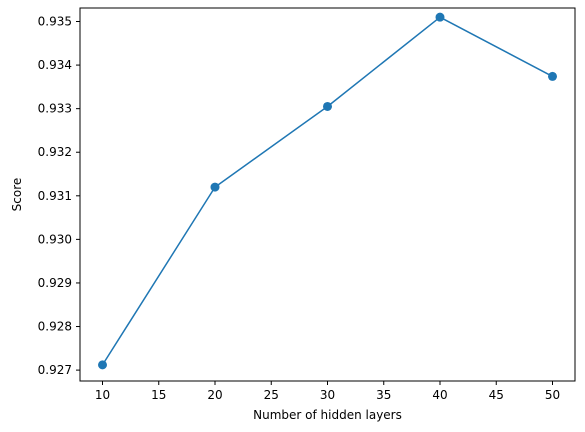 The width and height of the screenshot is (585, 432). What do you see at coordinates (55, 65) in the screenshot?
I see `y-tick-label: 0.934` at bounding box center [55, 65].